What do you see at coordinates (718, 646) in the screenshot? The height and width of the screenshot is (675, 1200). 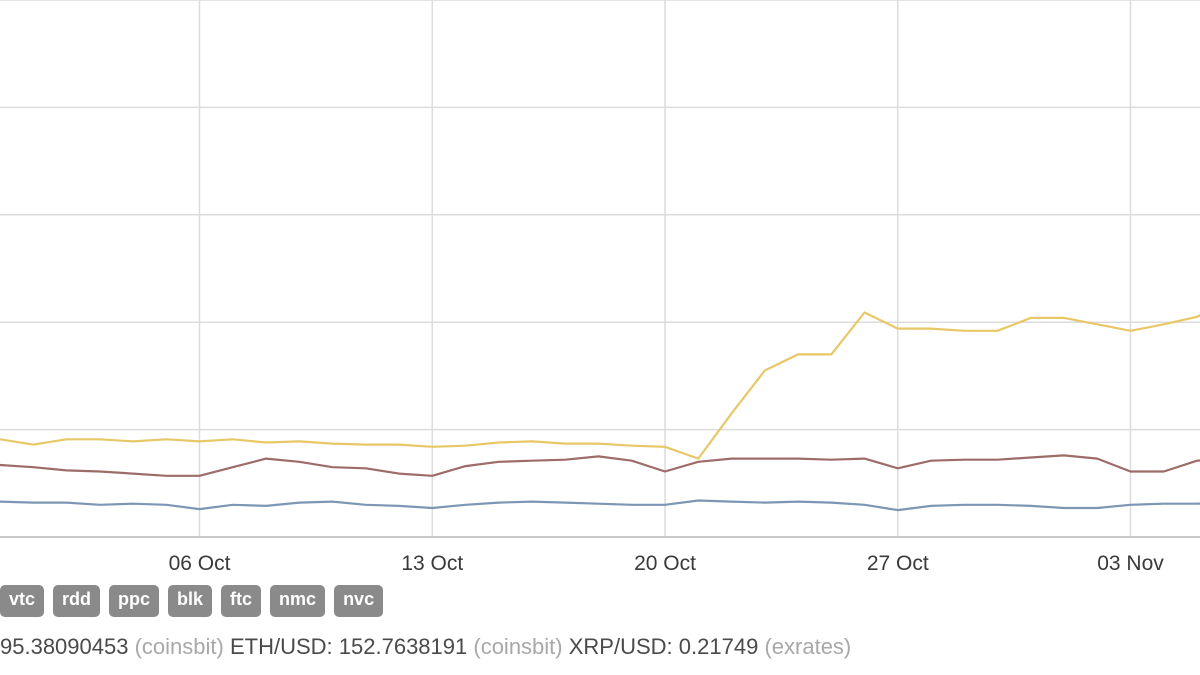 I see `xrp-usd-value: 0.21749` at bounding box center [718, 646].